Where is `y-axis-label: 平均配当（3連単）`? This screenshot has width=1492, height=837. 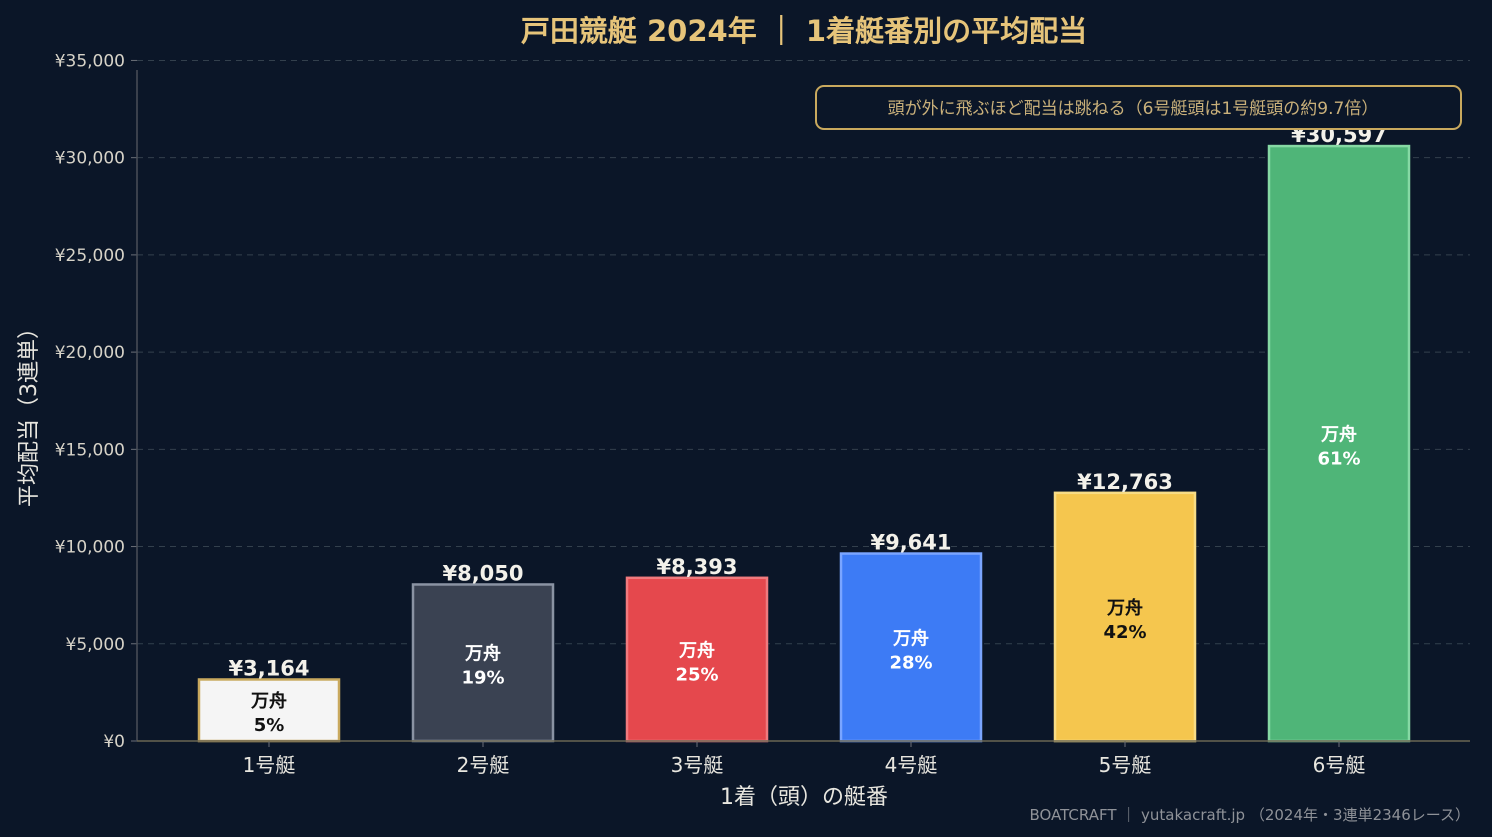
y-axis-label: 平均配当（3連単） is located at coordinates (29, 412).